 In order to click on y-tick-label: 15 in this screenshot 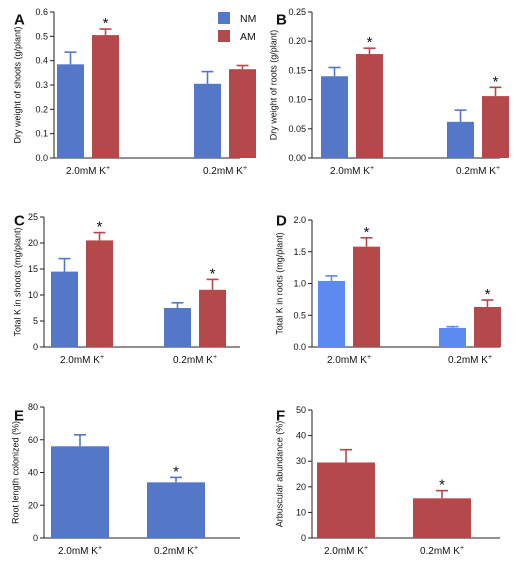, I will do `click(33, 269)`.